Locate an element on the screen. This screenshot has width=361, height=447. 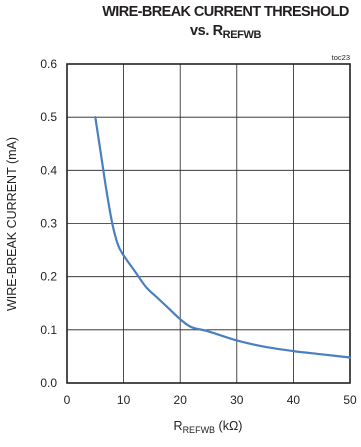
x-tick-label: 0 is located at coordinates (67, 400).